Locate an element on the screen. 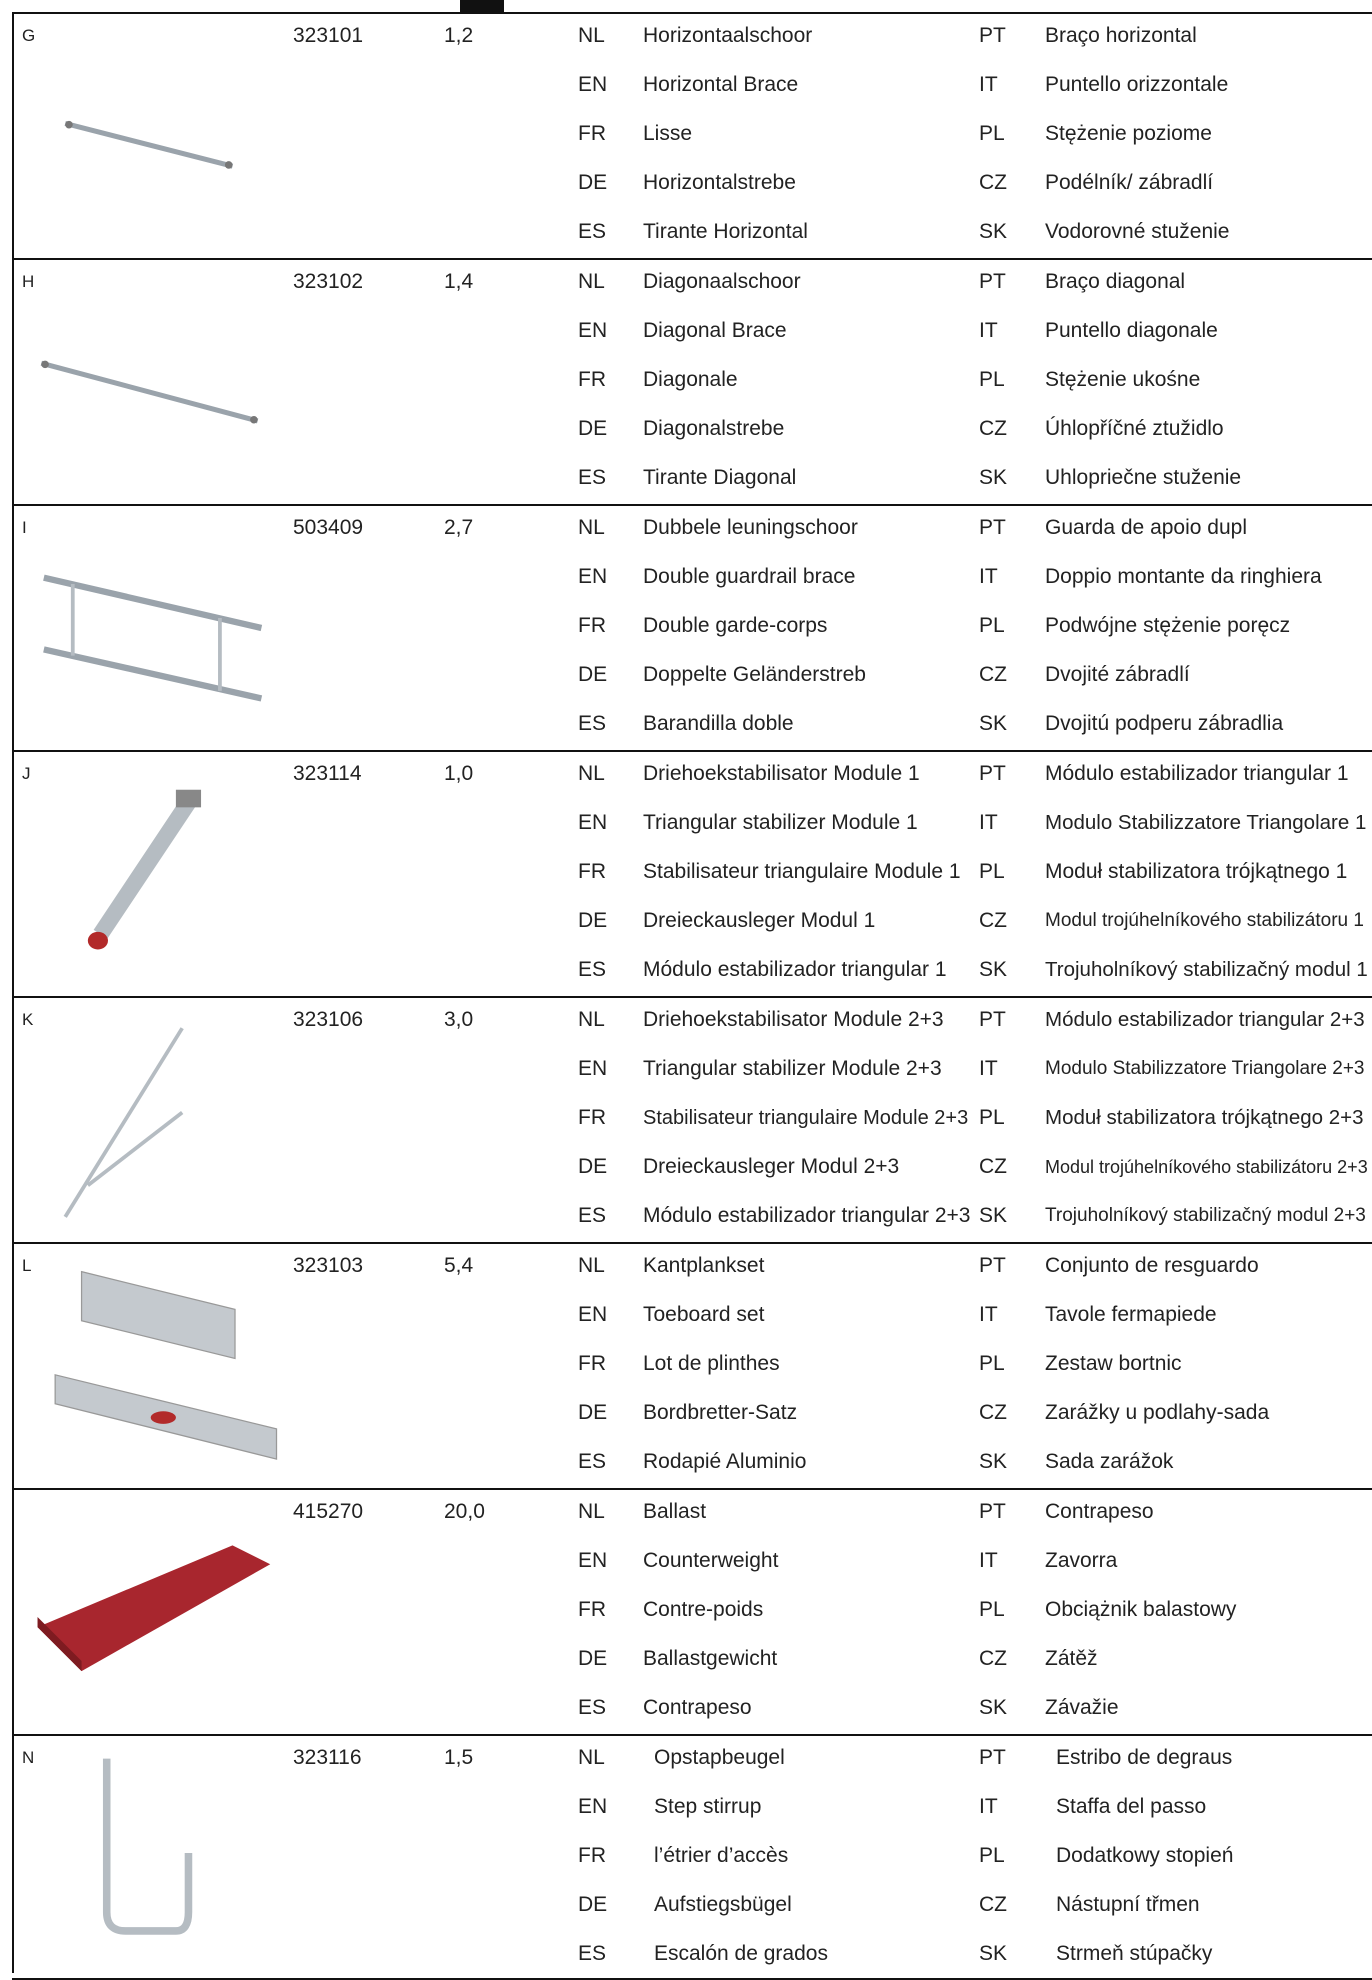 This screenshot has width=1372, height=1980. part-name: Ballast is located at coordinates (675, 1511).